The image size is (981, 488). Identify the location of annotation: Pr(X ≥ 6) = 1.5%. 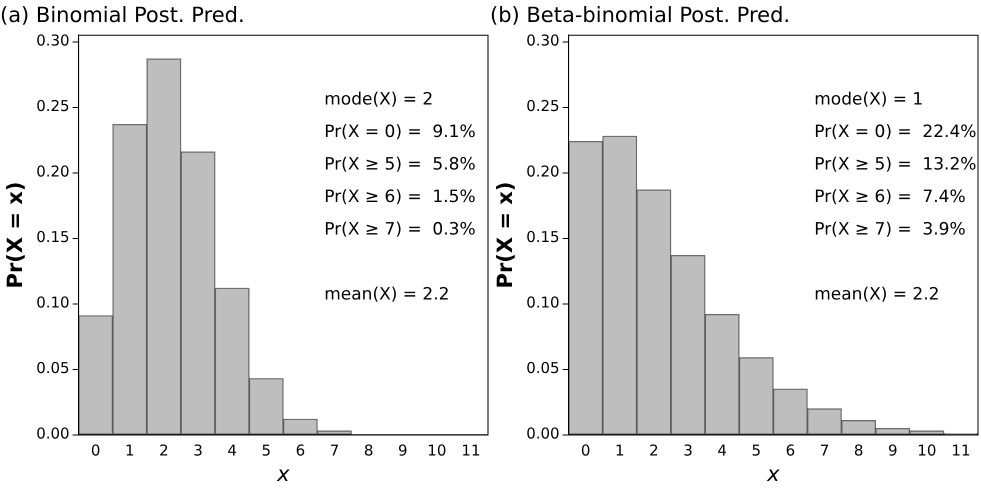
(400, 197).